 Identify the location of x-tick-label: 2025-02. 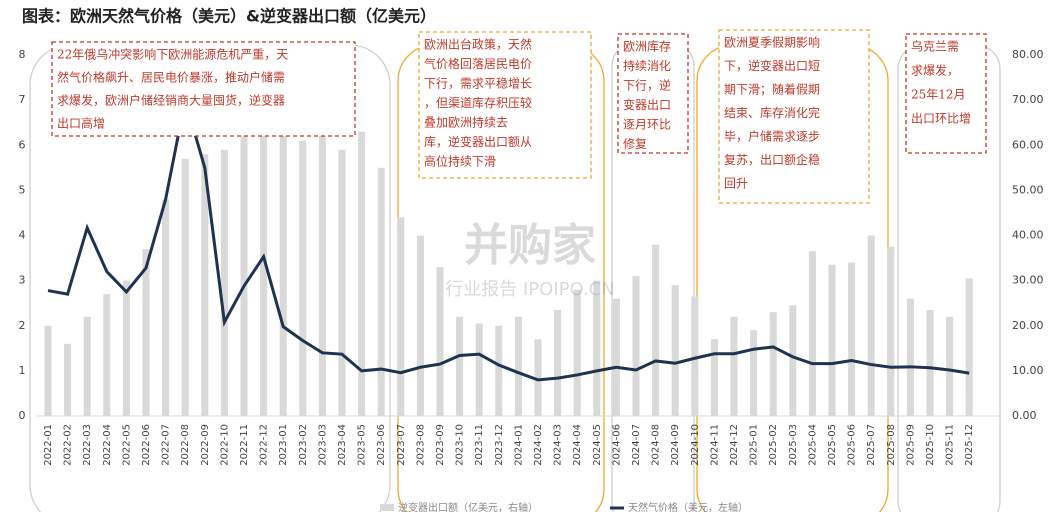
(773, 445).